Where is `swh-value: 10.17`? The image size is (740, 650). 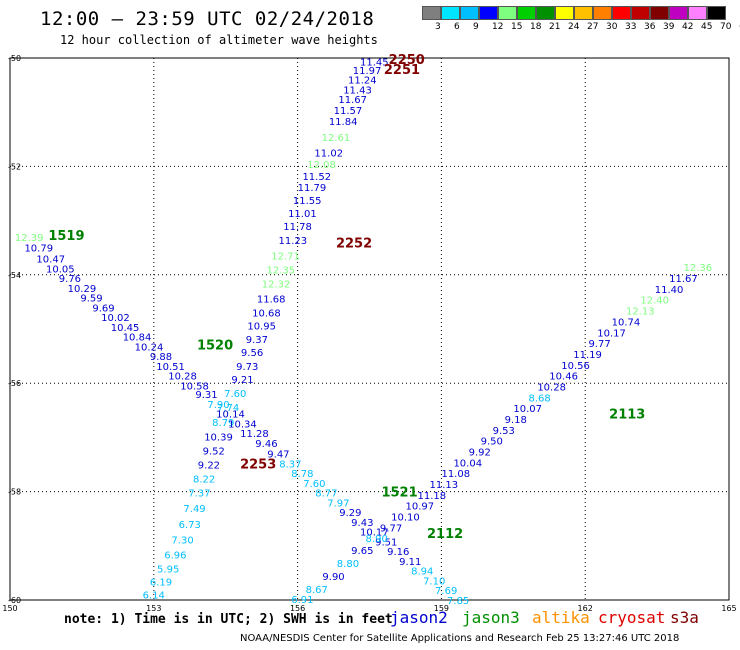
swh-value: 10.17 is located at coordinates (611, 333).